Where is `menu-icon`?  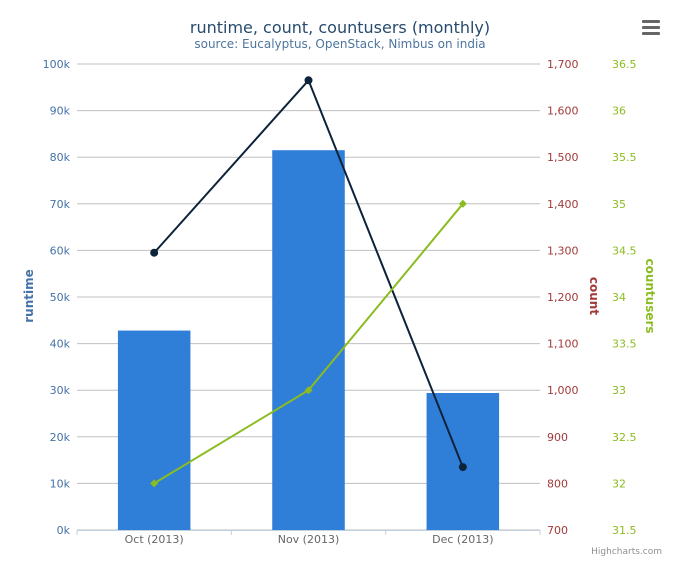 menu-icon is located at coordinates (651, 29).